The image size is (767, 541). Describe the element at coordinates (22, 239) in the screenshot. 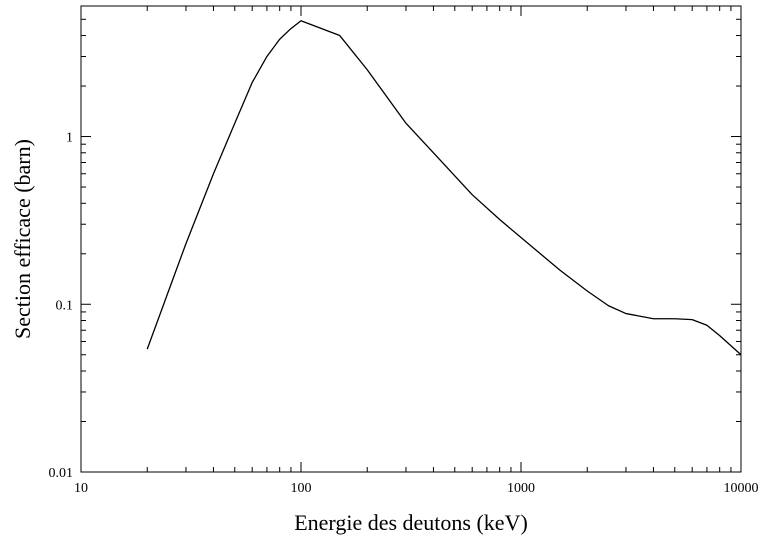

I see `y-axis-title: Section efficace (barn)` at that location.